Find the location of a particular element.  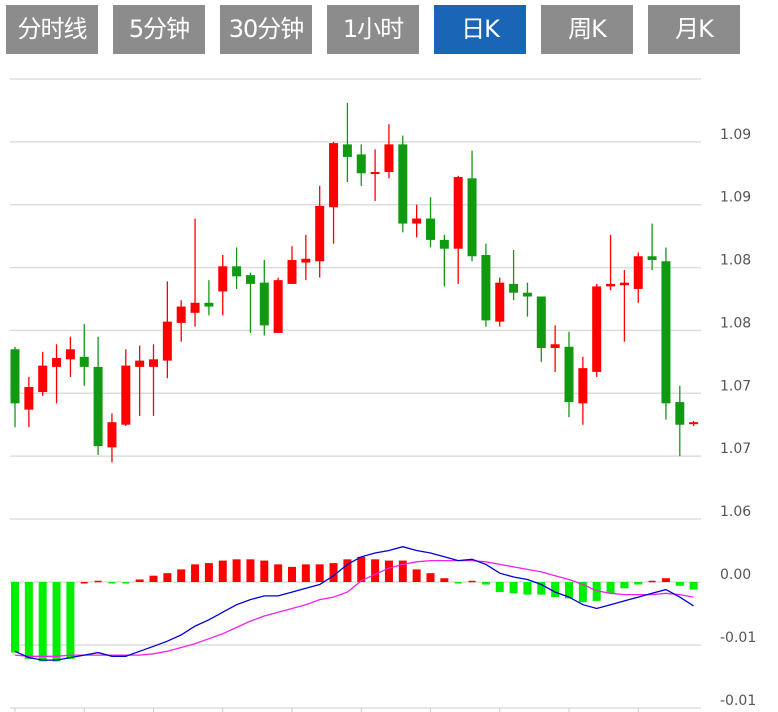

price-tick-label: 1.08 is located at coordinates (735, 261).